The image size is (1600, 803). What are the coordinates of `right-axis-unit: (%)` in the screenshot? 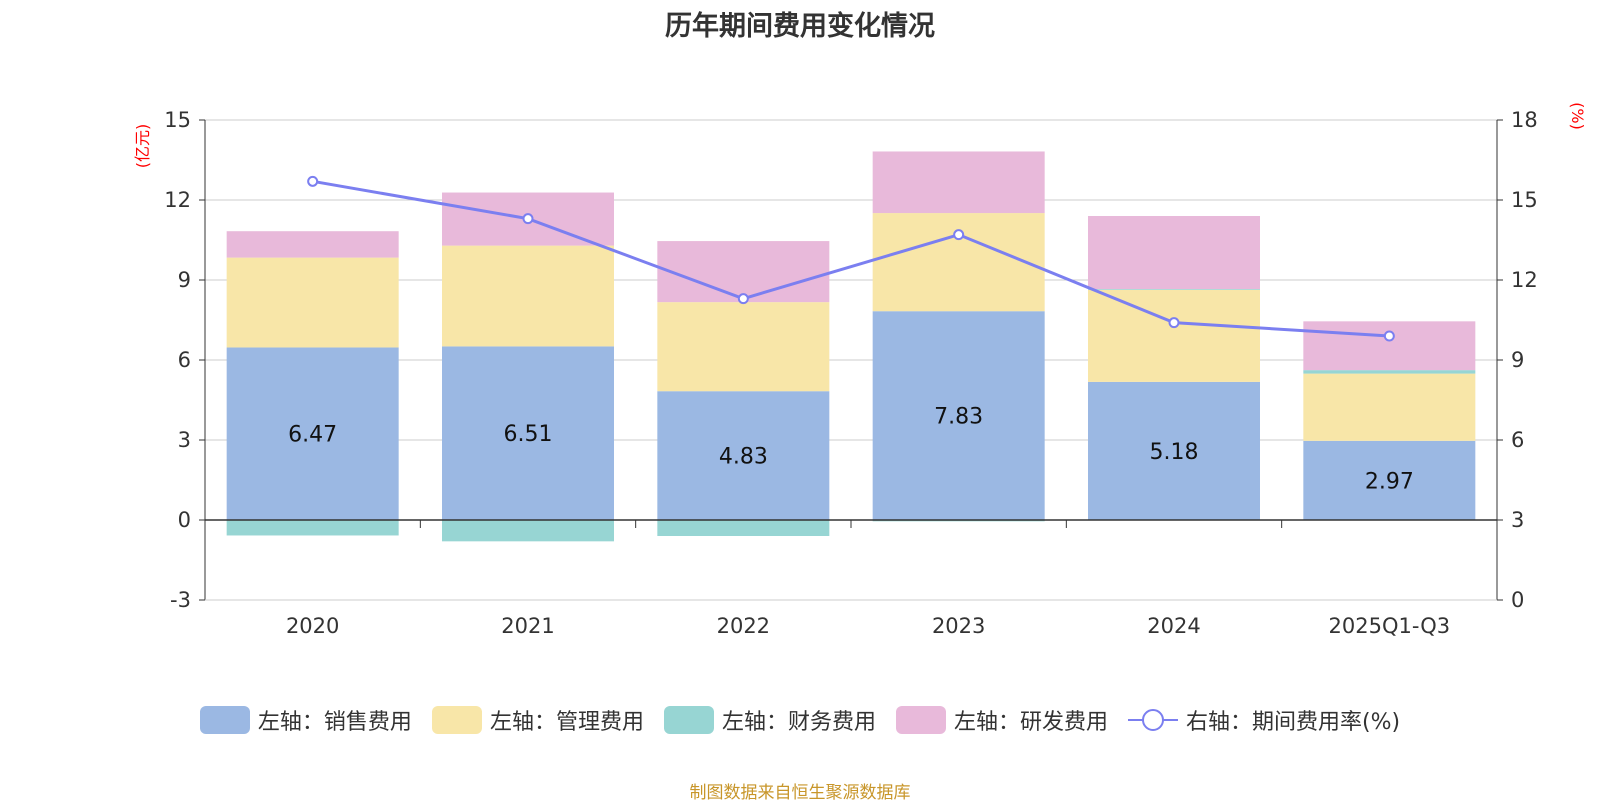 It's located at (1577, 116).